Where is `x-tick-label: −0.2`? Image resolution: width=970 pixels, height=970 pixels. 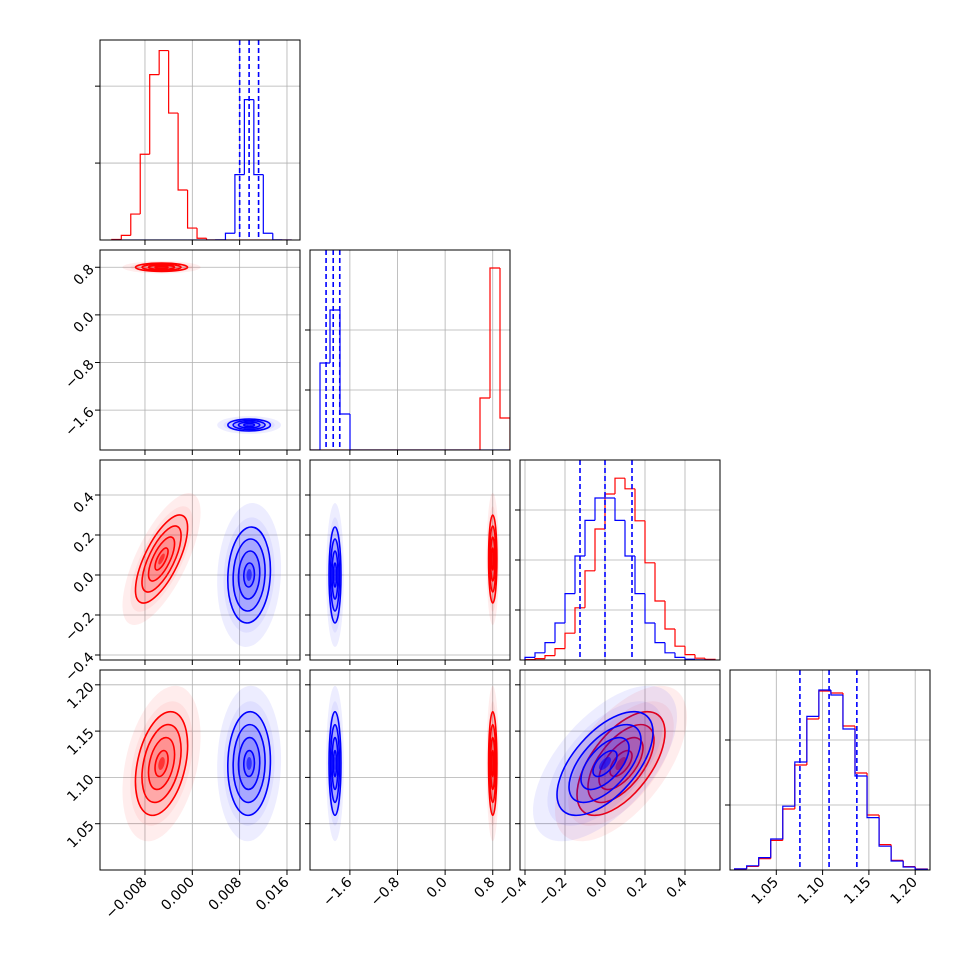 x-tick-label: −0.2 is located at coordinates (552, 891).